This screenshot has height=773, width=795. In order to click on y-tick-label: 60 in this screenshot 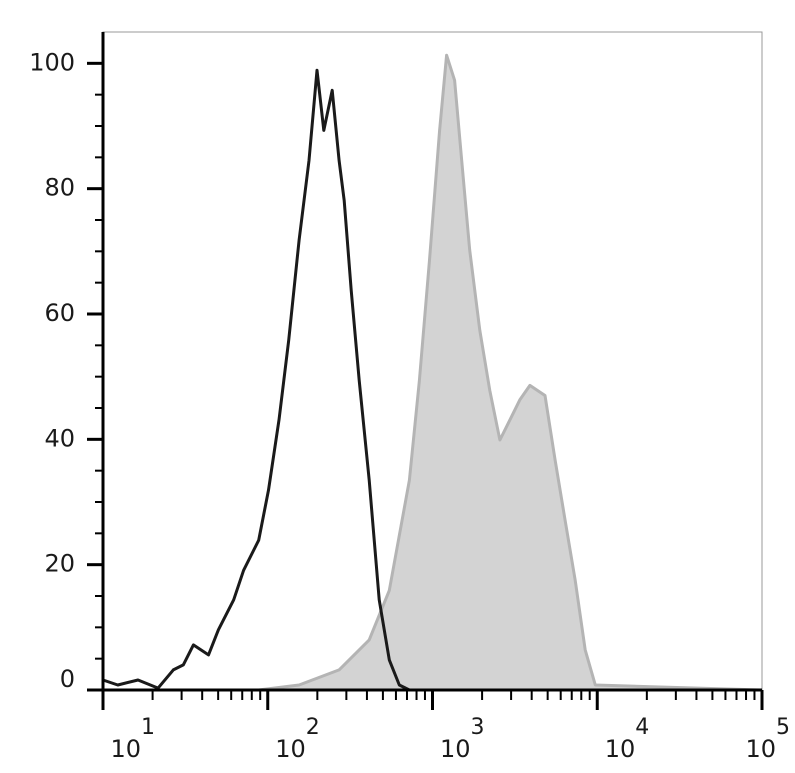, I will do `click(59, 313)`.